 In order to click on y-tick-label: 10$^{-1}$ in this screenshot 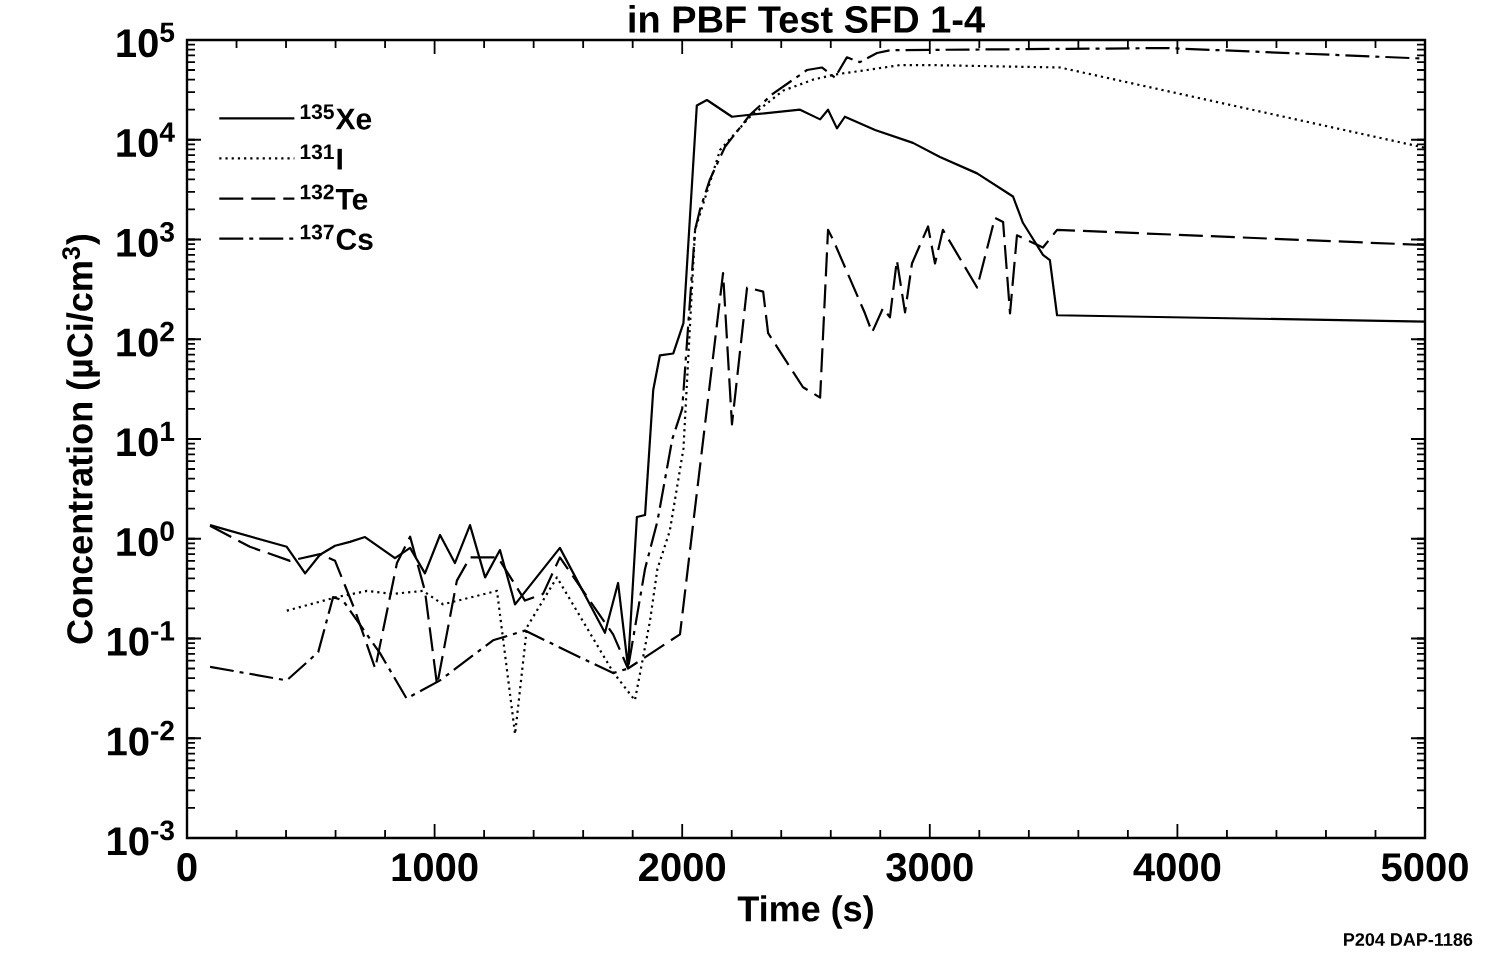, I will do `click(141, 638)`.